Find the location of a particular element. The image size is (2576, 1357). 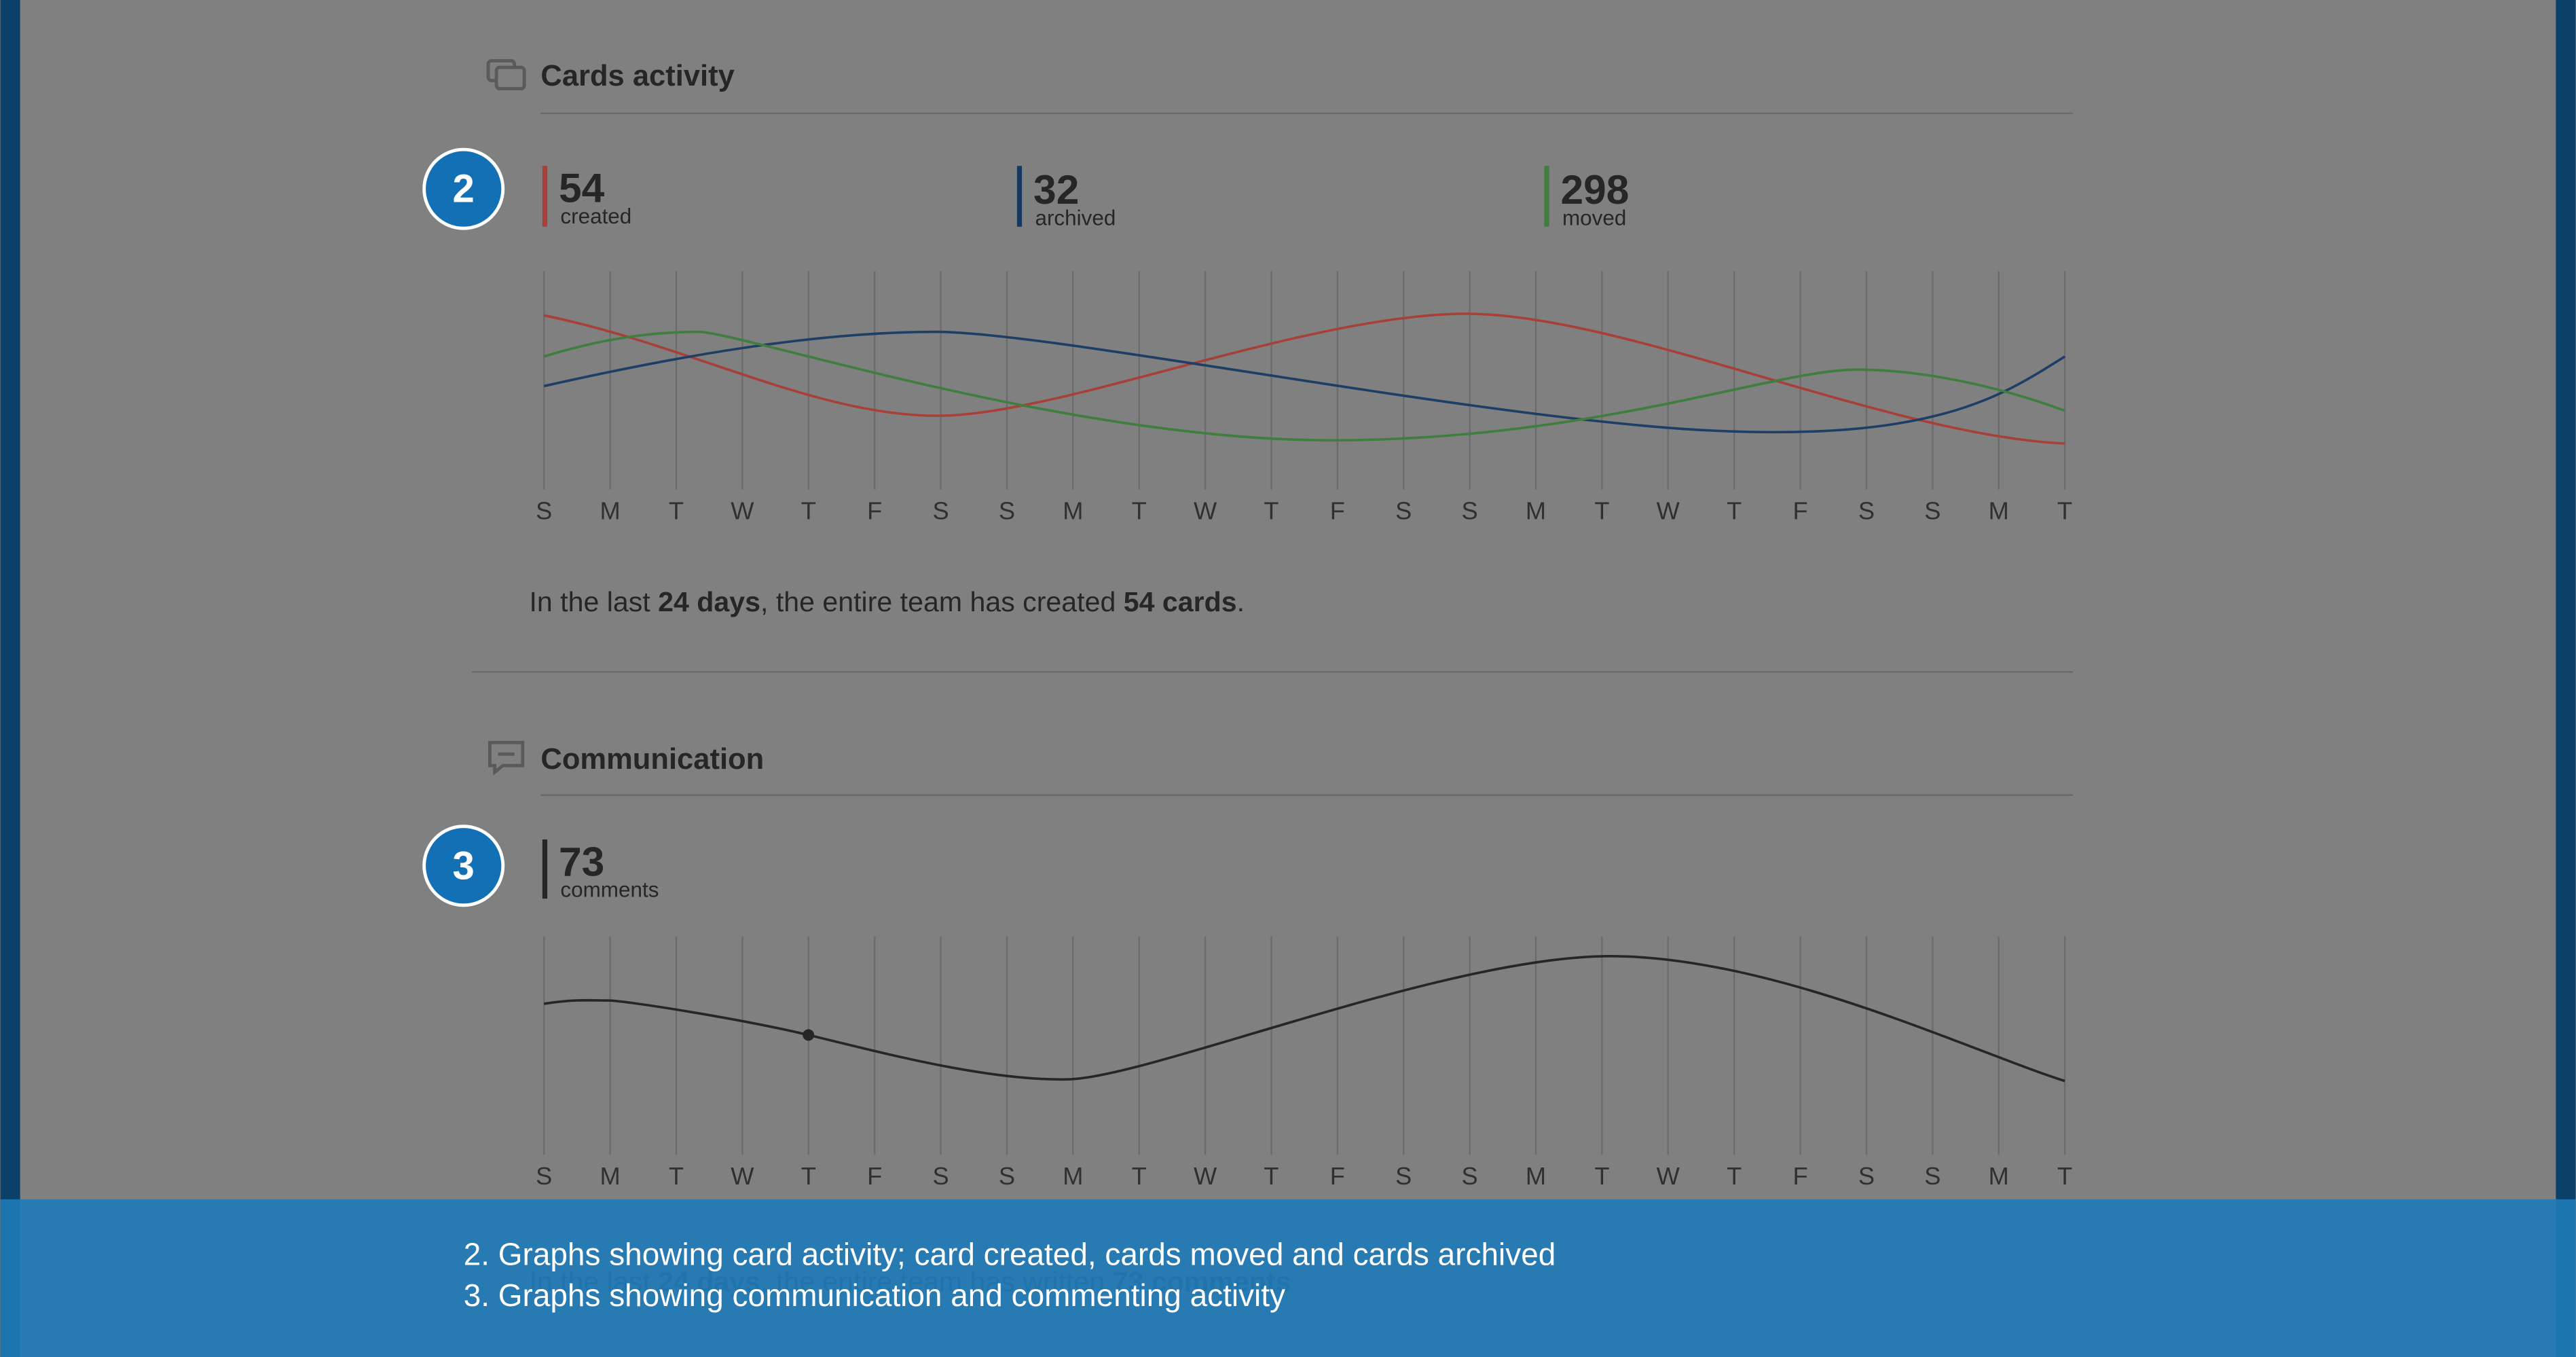

stat-value: 54 is located at coordinates (582, 188).